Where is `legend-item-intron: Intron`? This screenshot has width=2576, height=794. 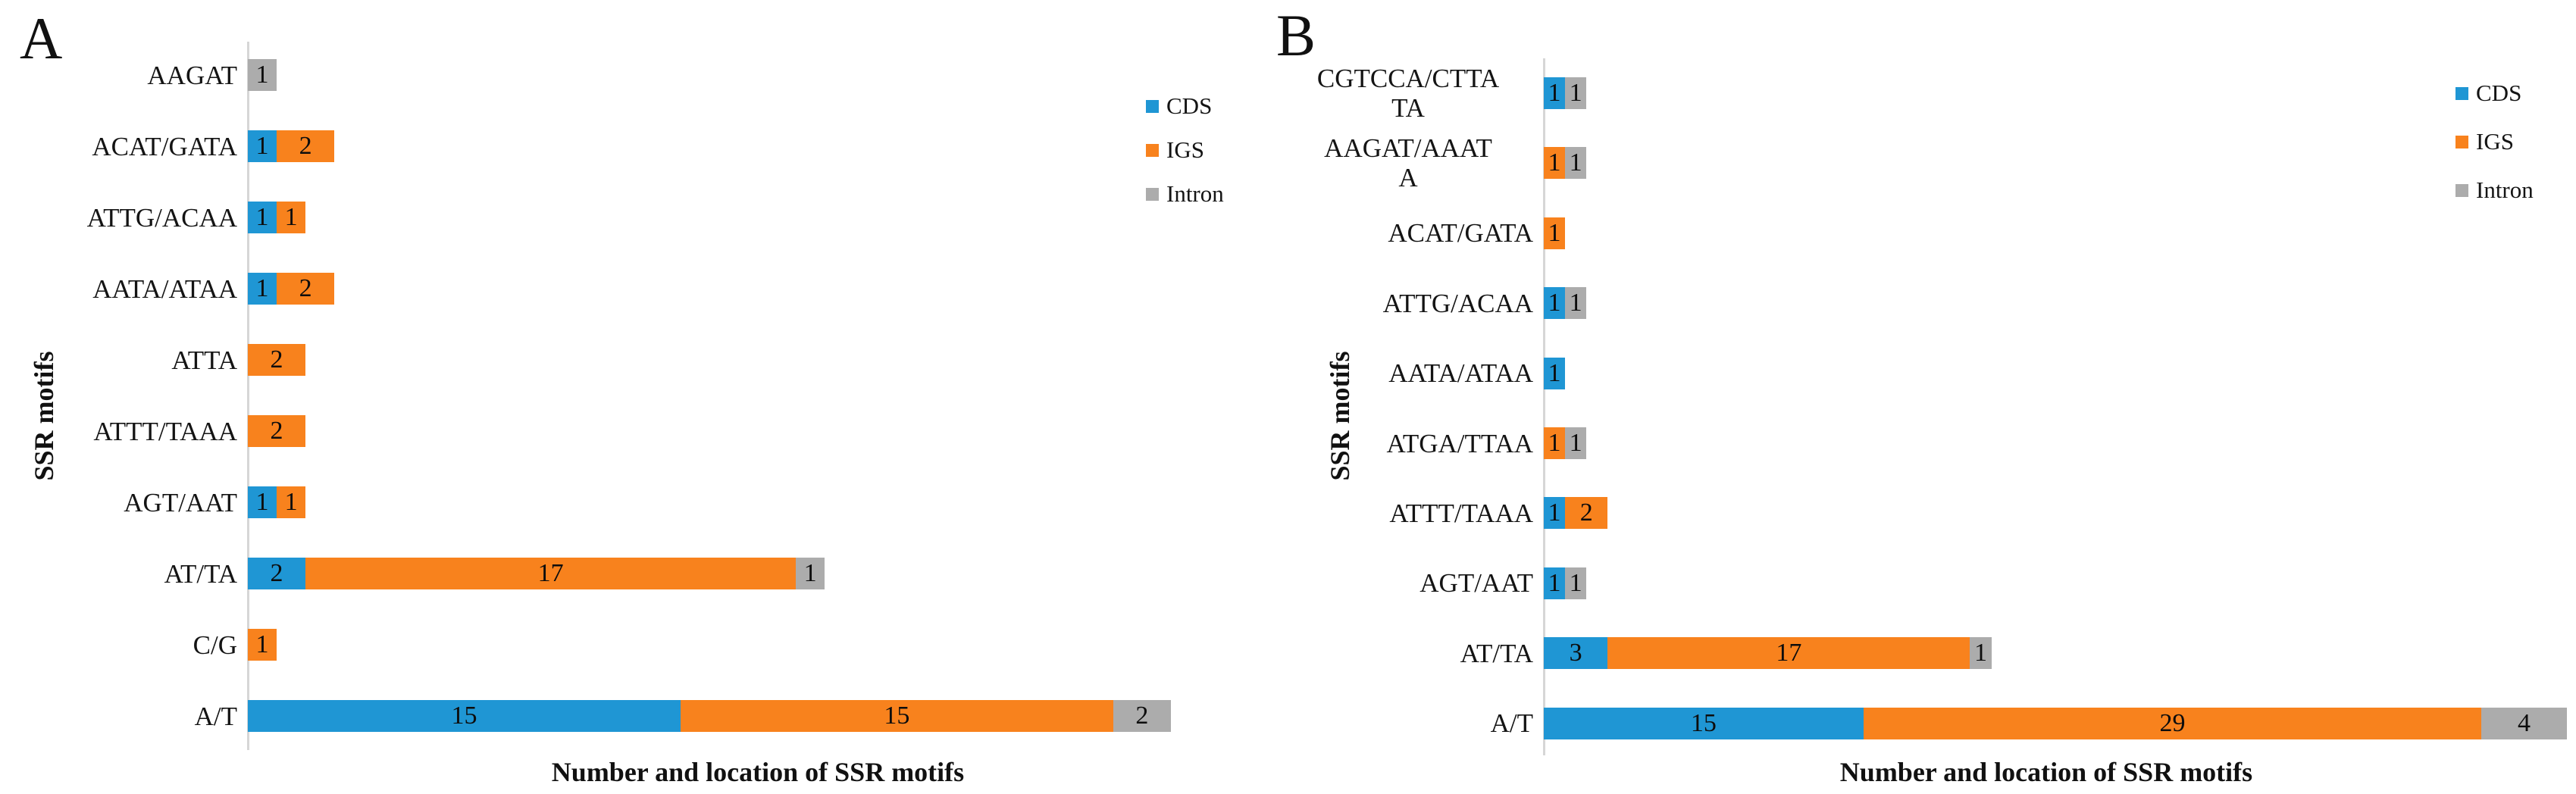
legend-item-intron: Intron is located at coordinates (1185, 194).